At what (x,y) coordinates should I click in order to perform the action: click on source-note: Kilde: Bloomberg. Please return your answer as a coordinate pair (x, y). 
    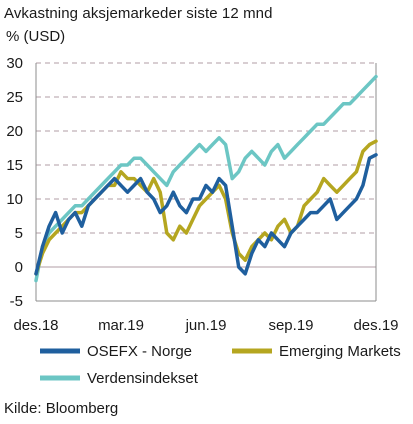
    Looking at the image, I should click on (61, 408).